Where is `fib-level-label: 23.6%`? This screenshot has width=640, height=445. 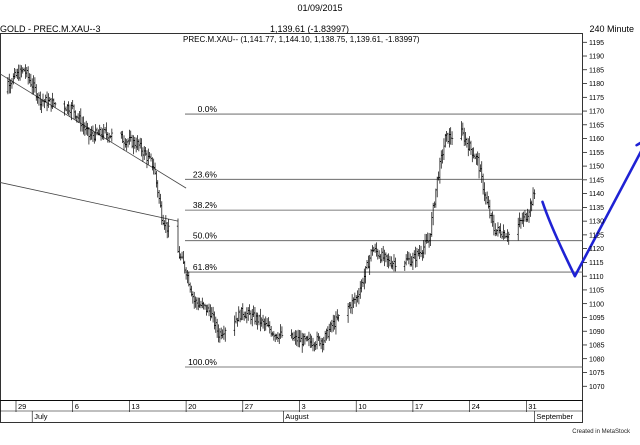
fib-level-label: 23.6% is located at coordinates (205, 174).